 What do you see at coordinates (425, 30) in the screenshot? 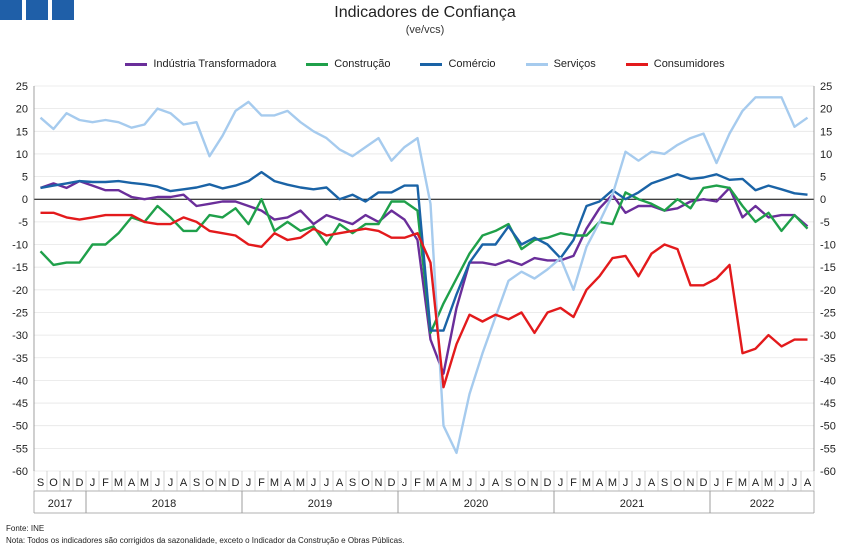
I see `chart-subtitle: (ve/vcs)` at bounding box center [425, 30].